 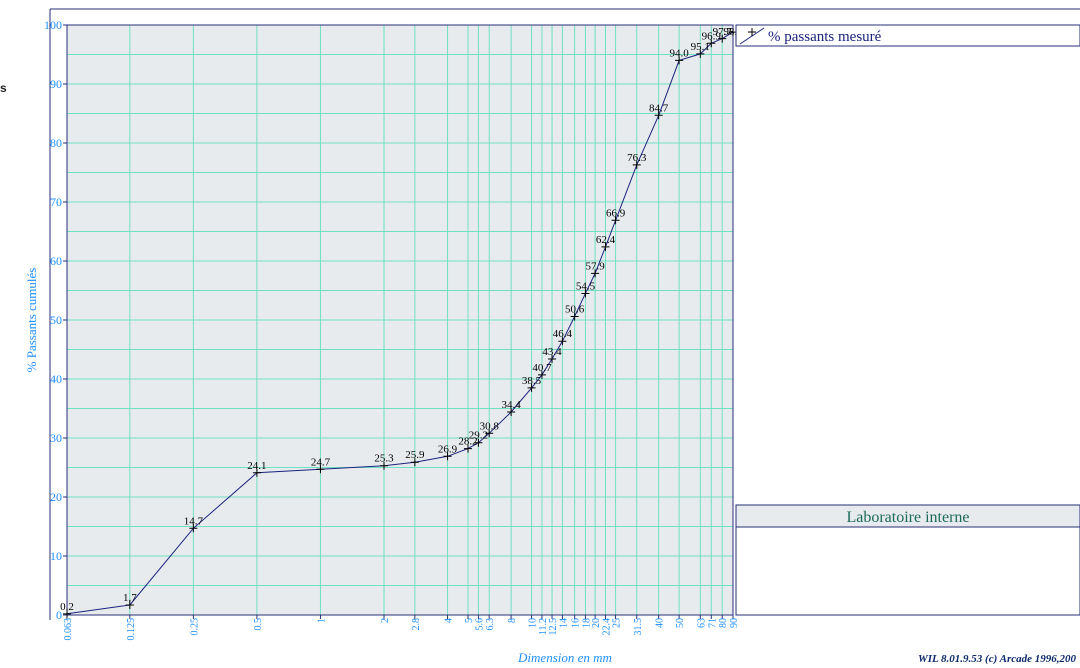 I want to click on data-label: 24.7, so click(x=321, y=462).